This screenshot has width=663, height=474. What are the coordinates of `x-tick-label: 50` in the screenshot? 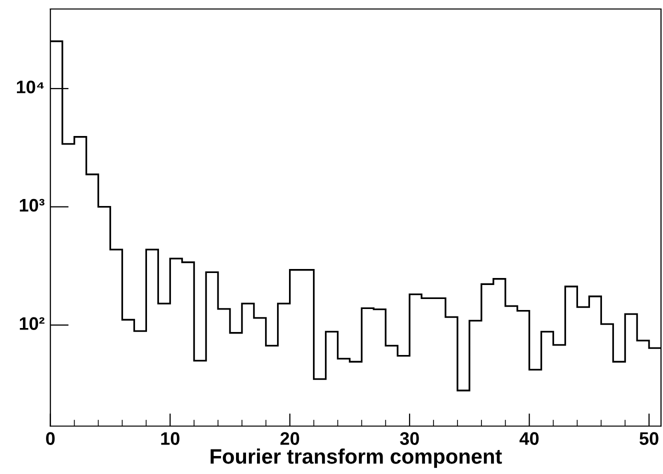 It's located at (649, 438).